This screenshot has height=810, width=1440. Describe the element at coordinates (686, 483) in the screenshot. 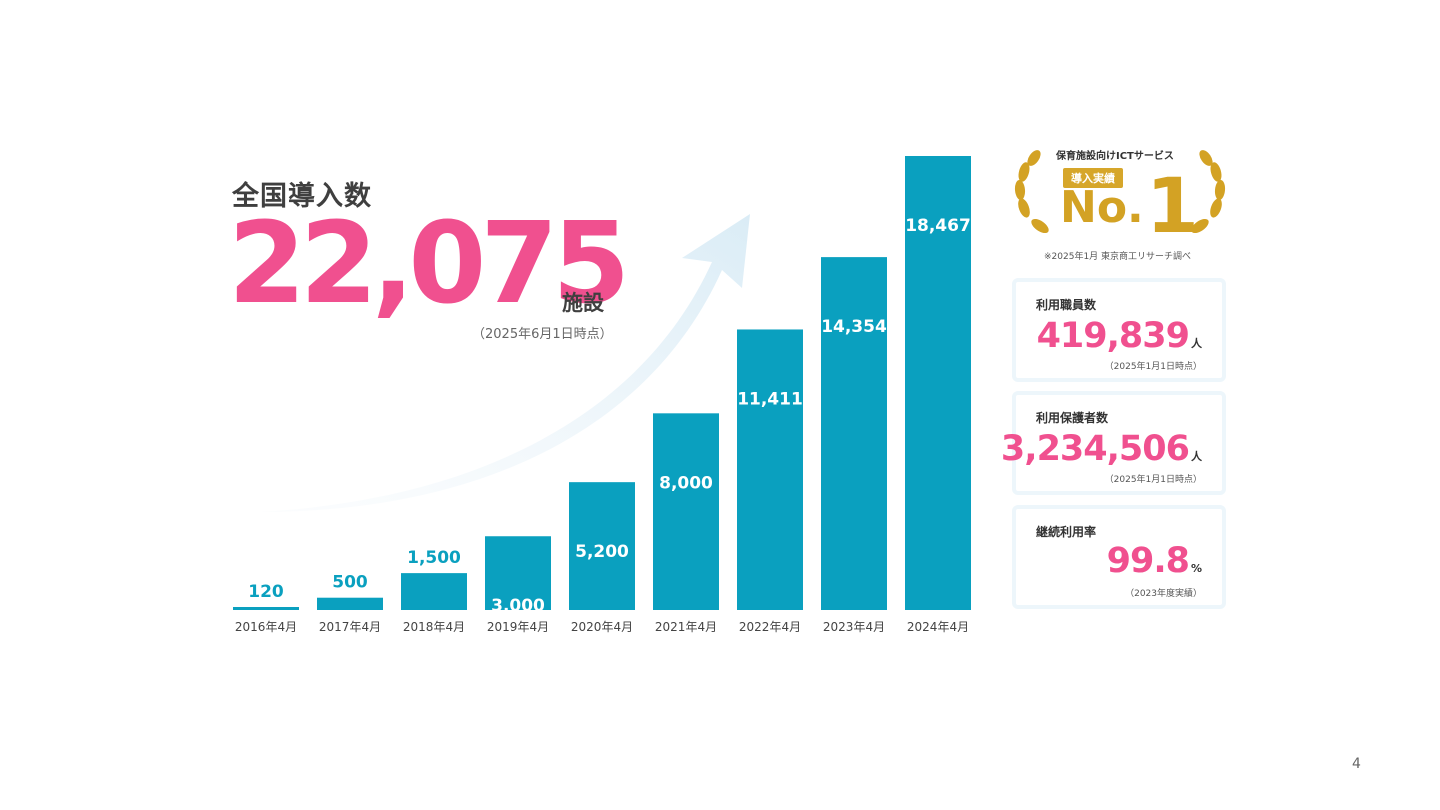

I see `bar-value-label: 8,000` at that location.